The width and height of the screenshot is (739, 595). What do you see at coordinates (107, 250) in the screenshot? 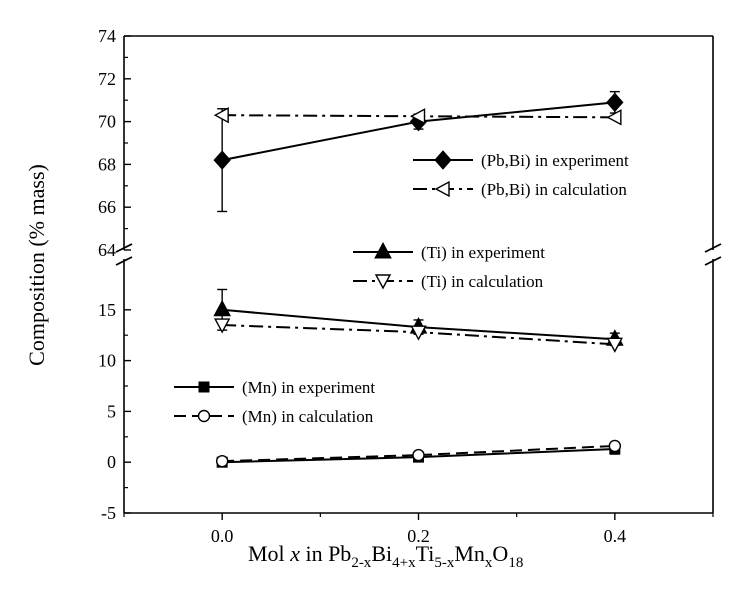
I see `y-upper-tick-label: 64` at bounding box center [107, 250].